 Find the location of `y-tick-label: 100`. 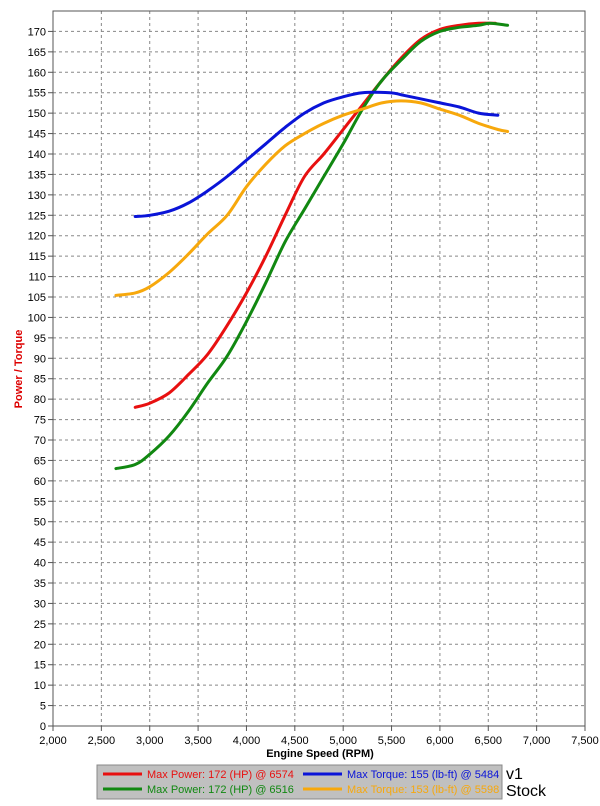

y-tick-label: 100 is located at coordinates (37, 318).